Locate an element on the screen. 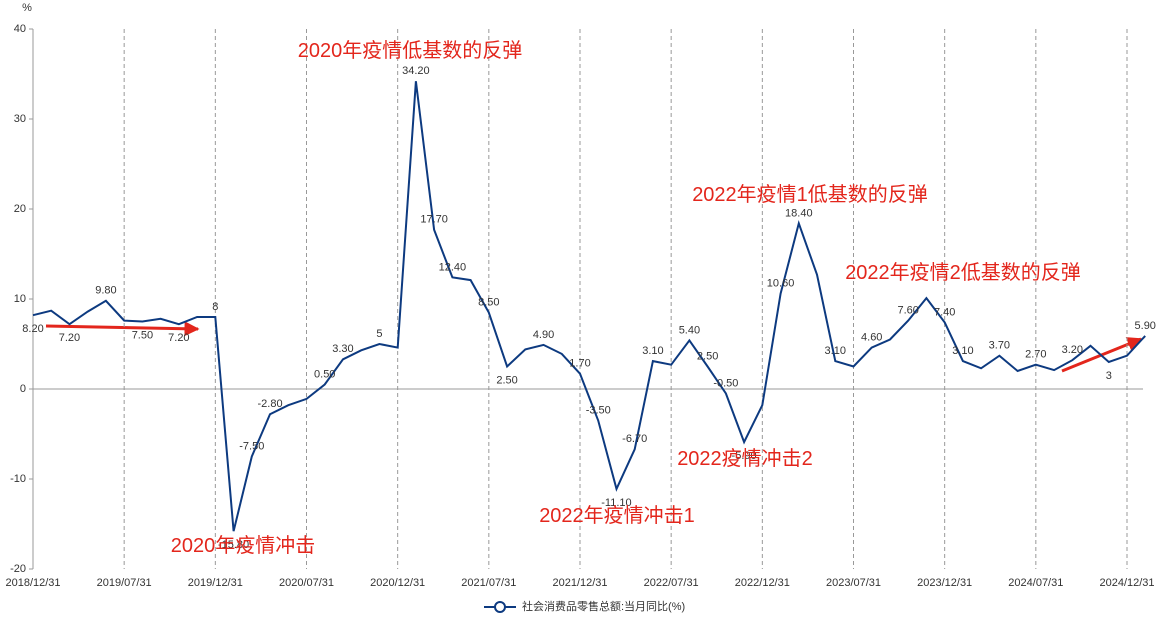  value-label: 8 is located at coordinates (215, 307).